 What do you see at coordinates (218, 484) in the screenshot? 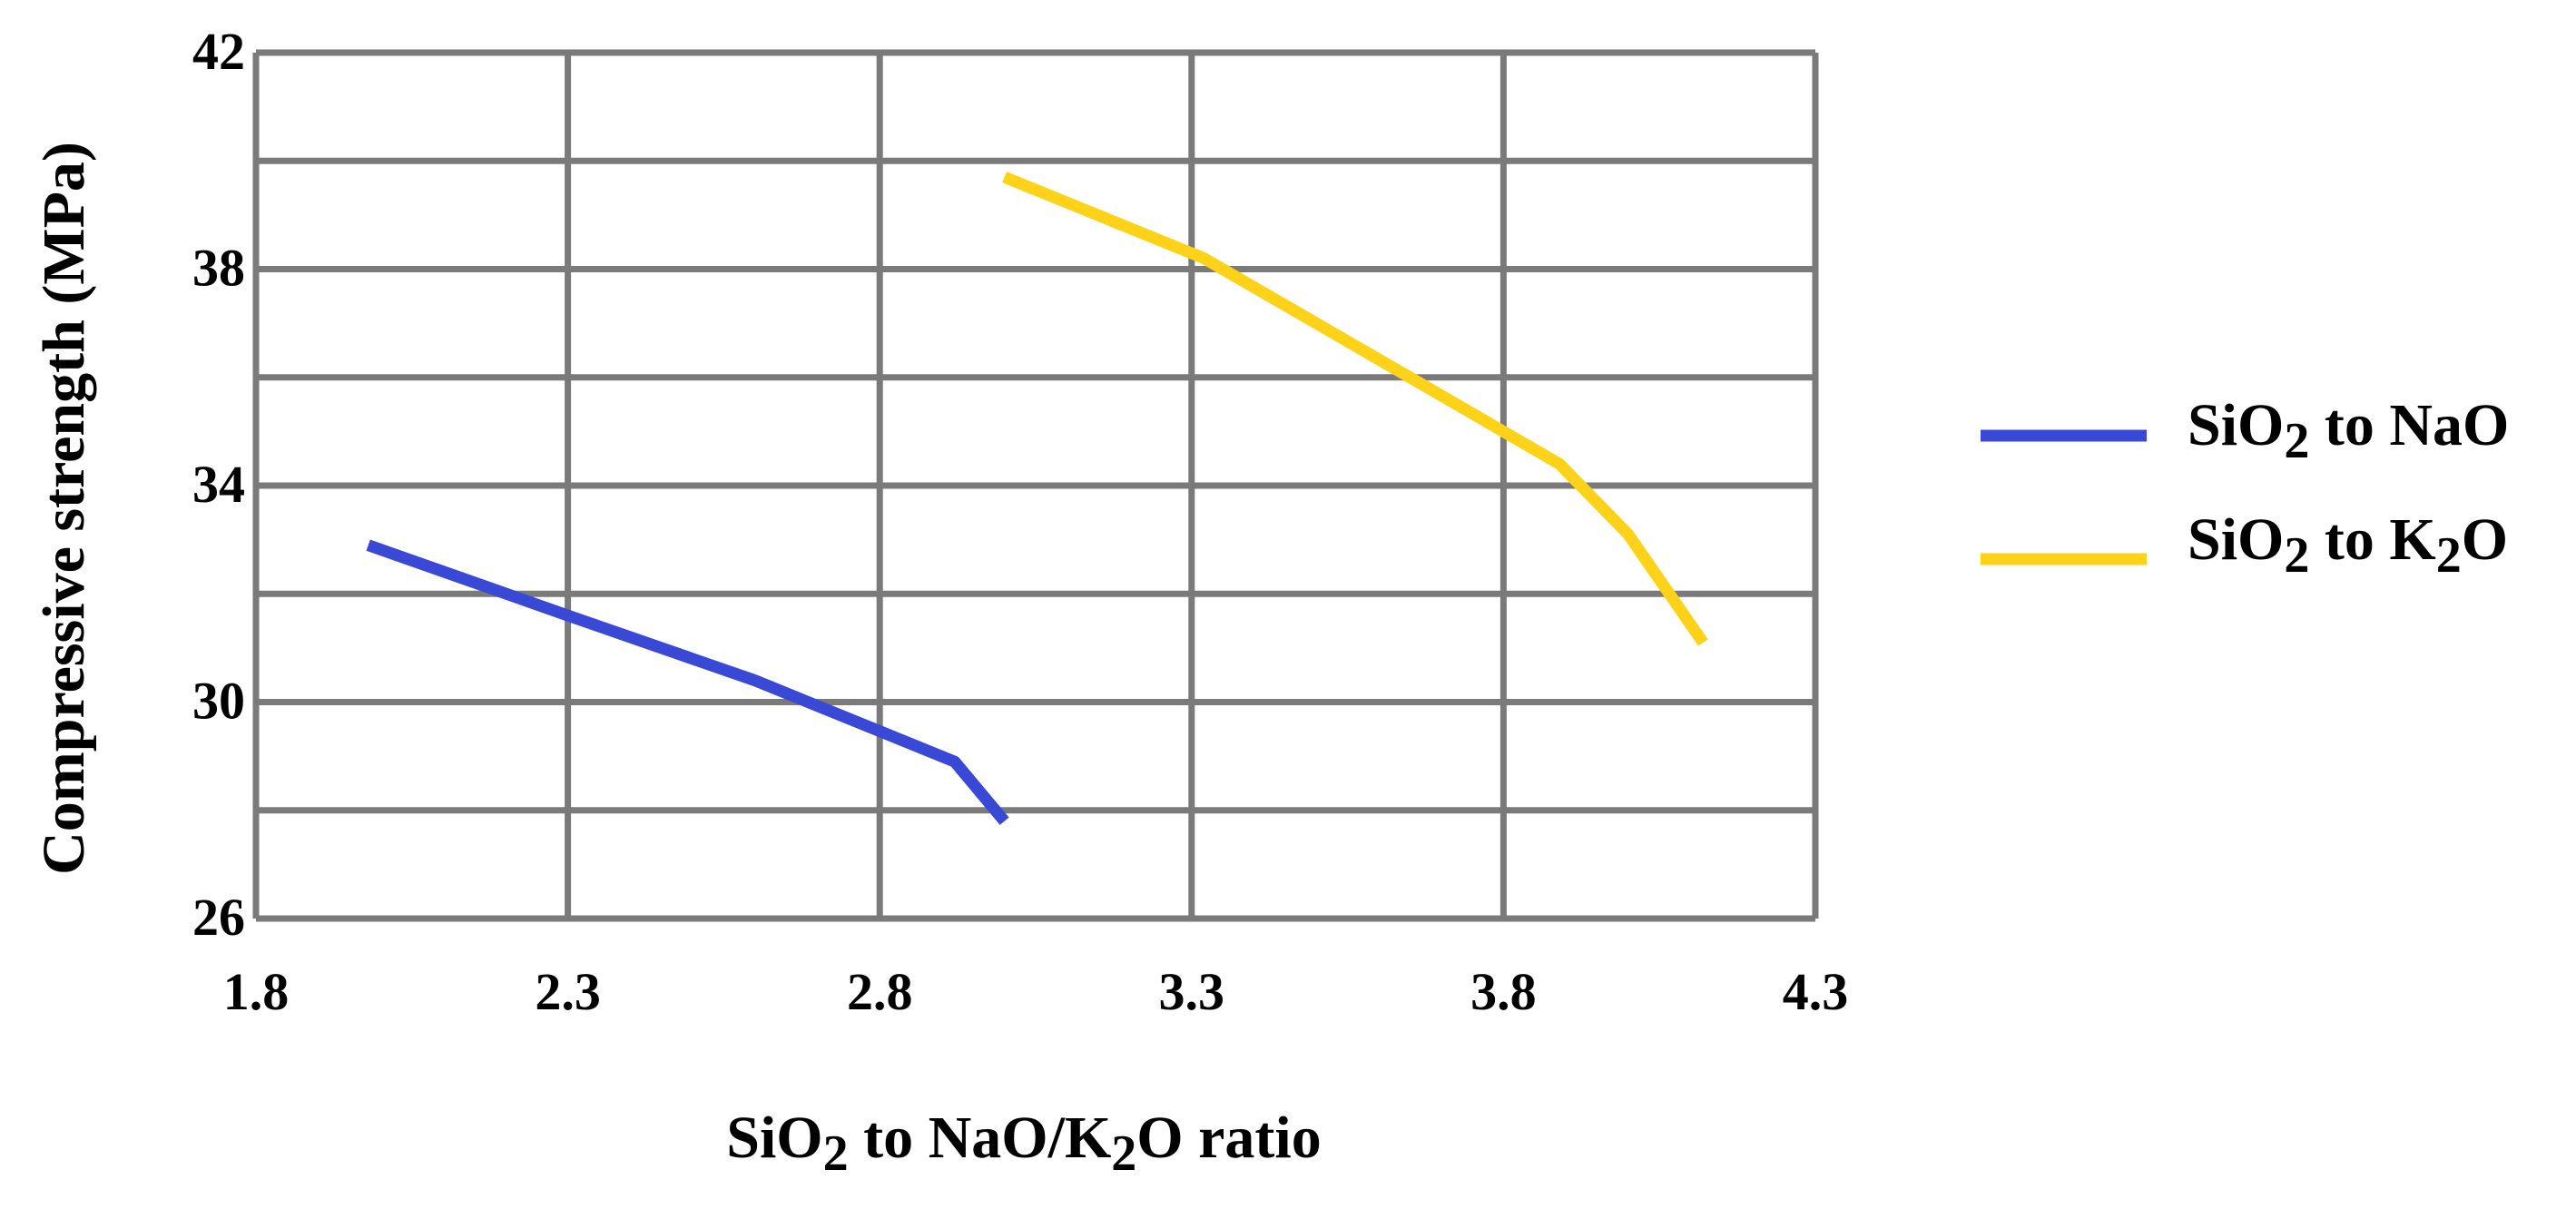
I see `y-tick-label: 34` at bounding box center [218, 484].